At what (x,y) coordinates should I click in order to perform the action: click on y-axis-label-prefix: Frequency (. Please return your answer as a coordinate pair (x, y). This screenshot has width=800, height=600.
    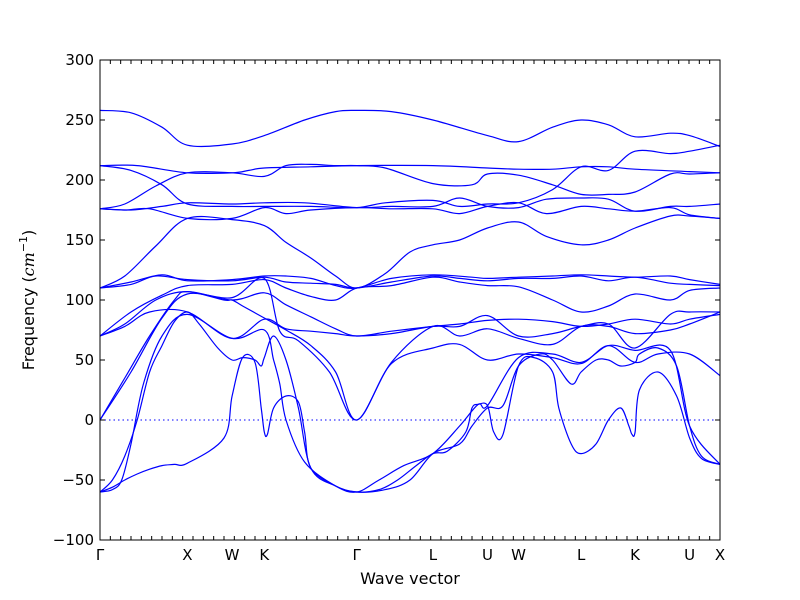
    Looking at the image, I should click on (28, 323).